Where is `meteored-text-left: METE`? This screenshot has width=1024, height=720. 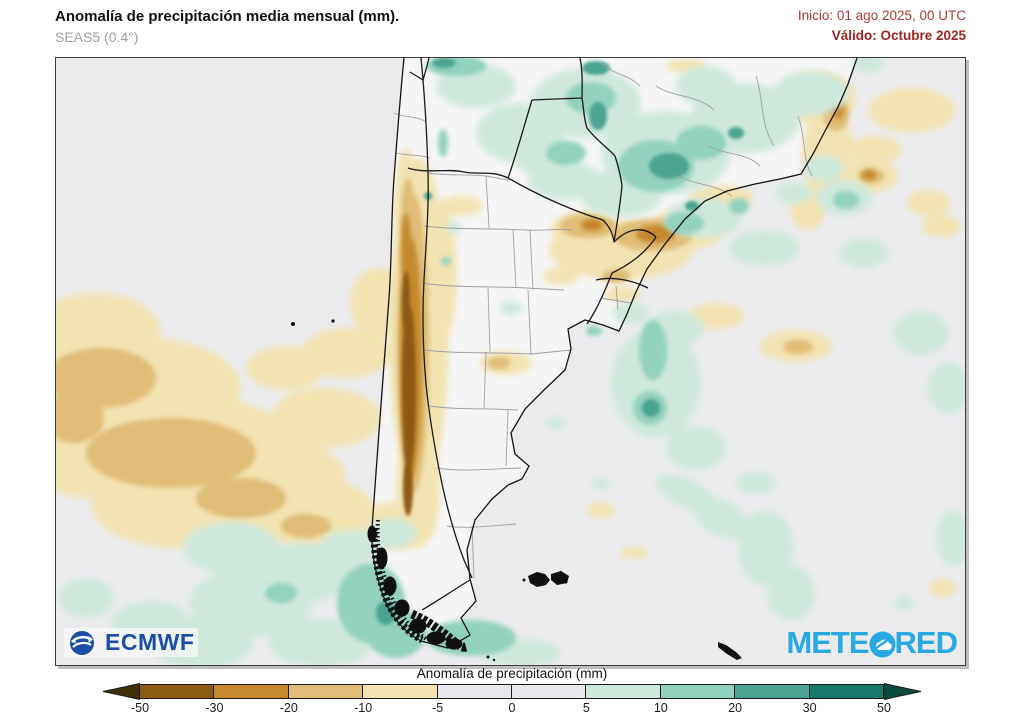
meteored-text-left: METE is located at coordinates (827, 642).